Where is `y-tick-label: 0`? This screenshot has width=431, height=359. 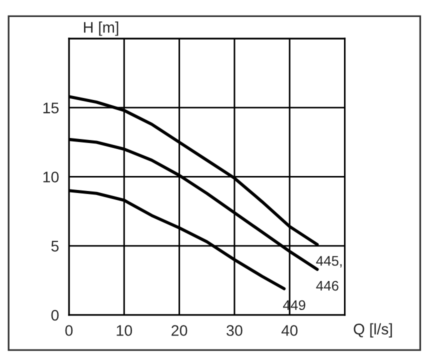 y-tick-label: 0 is located at coordinates (55, 315).